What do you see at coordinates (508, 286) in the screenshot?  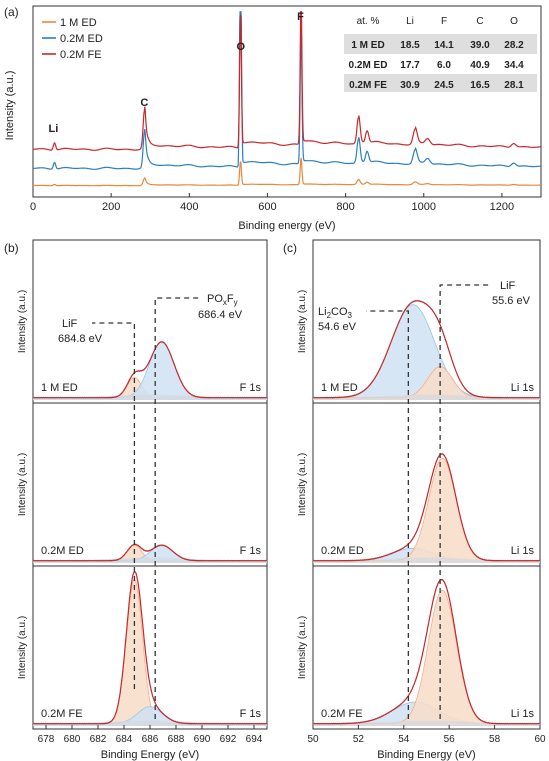 I see `ref-label-lif-c: LiF` at bounding box center [508, 286].